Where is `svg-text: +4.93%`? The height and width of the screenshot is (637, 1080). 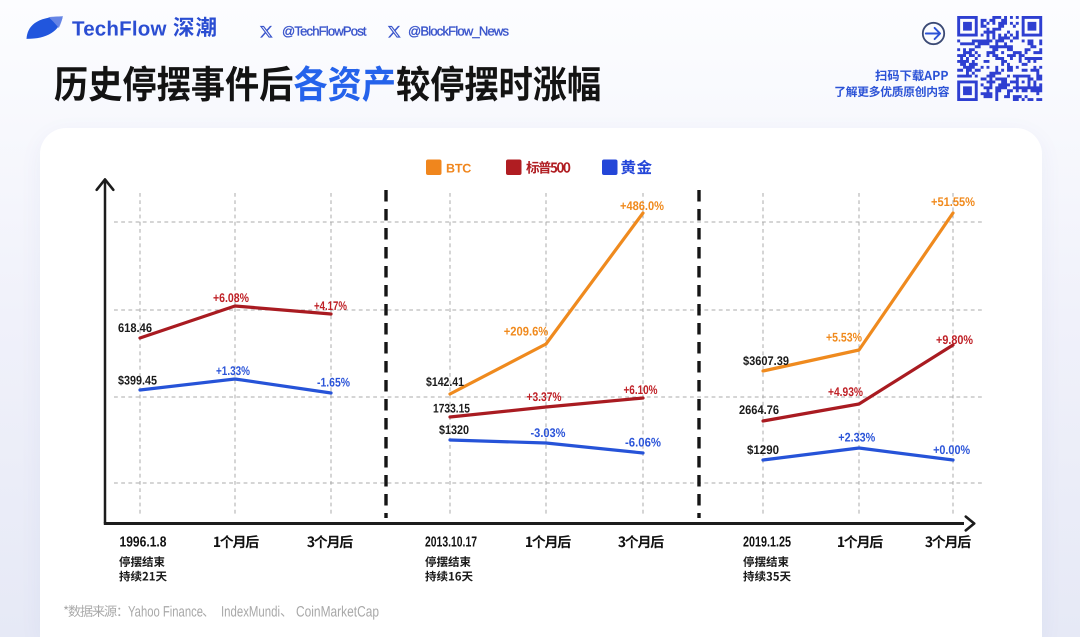
svg-text: +4.93% is located at coordinates (845, 392).